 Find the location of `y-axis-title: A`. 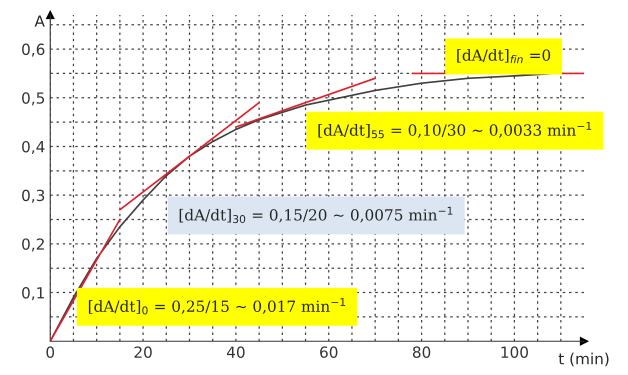

y-axis-title: A is located at coordinates (39, 21).